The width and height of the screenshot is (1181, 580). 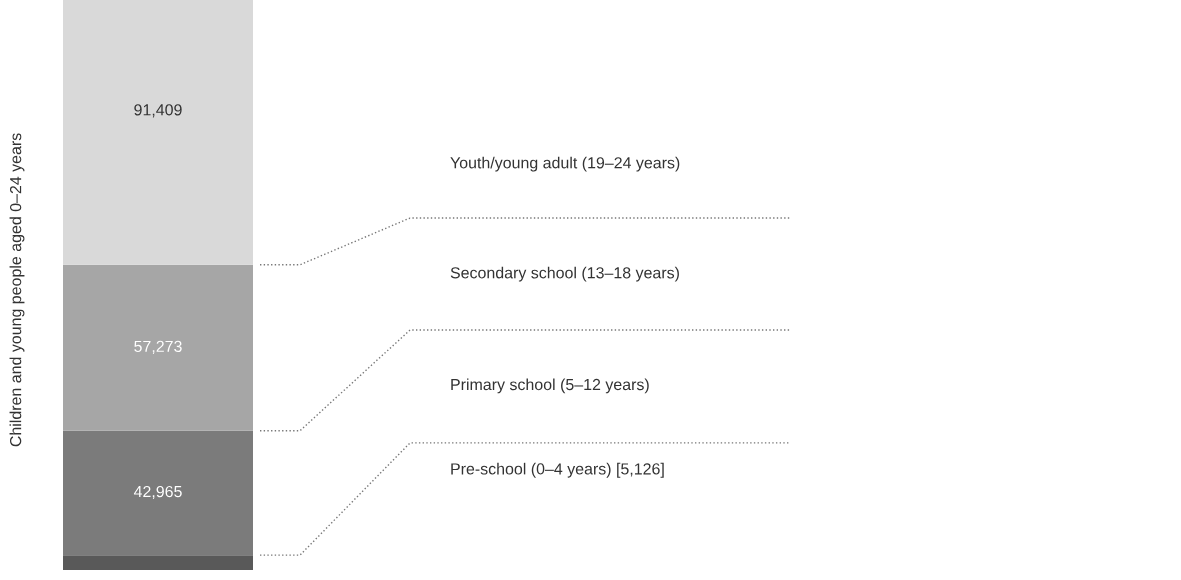 What do you see at coordinates (565, 164) in the screenshot?
I see `text: Youth/young adult (19–24 years)` at bounding box center [565, 164].